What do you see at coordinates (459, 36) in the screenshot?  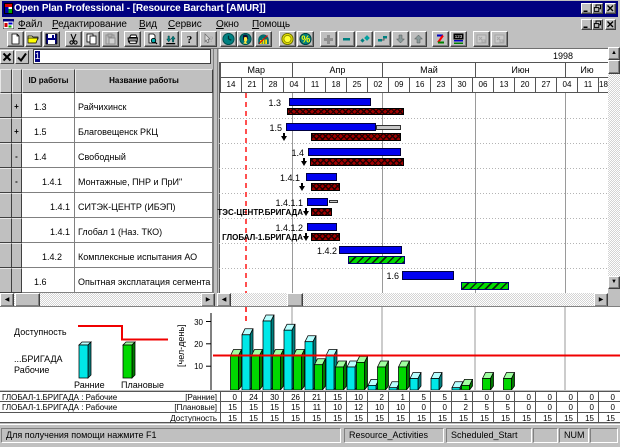 I see `svg-text: 123` at bounding box center [459, 36].